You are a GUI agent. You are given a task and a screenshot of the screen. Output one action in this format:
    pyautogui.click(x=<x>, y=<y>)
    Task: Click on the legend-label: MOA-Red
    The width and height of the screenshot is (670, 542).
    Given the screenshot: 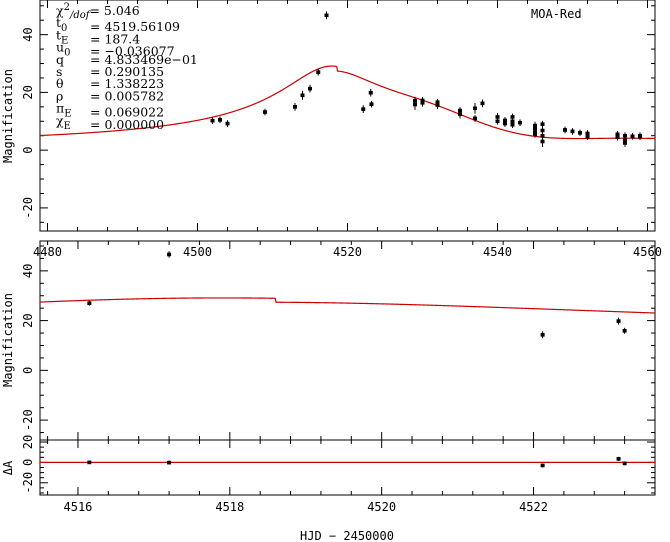 What is the action you would take?
    pyautogui.click(x=556, y=14)
    